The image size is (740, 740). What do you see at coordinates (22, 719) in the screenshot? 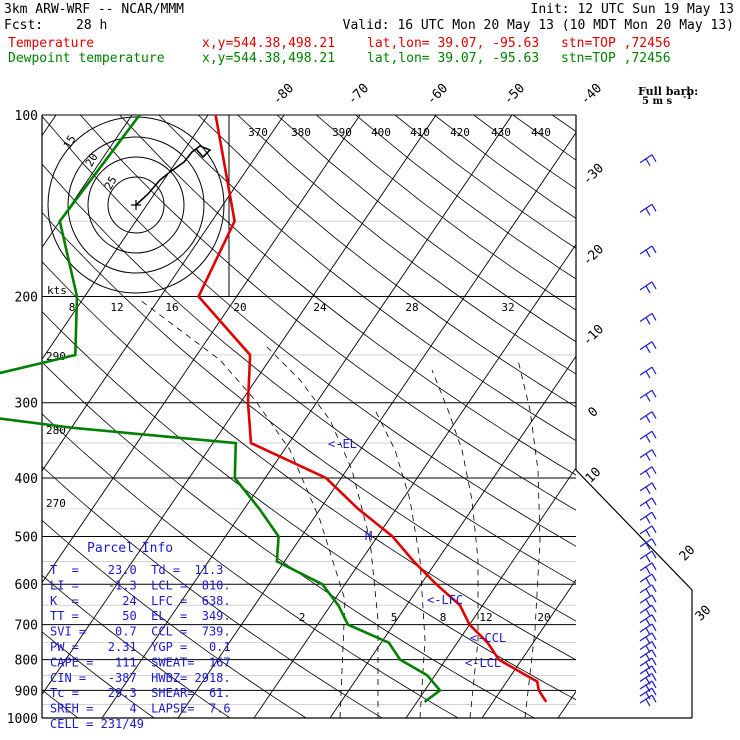
I see `pressure-tick-label: 1000` at bounding box center [22, 719].